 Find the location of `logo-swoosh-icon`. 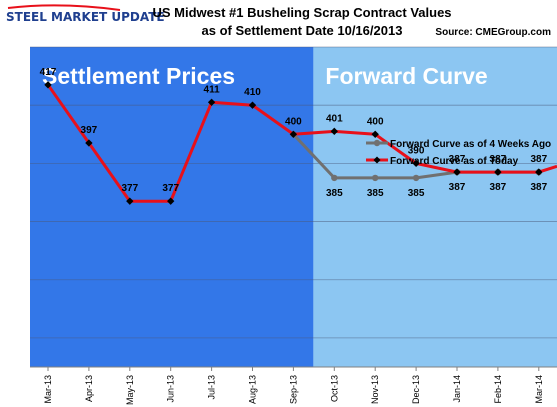

logo-swoosh-icon is located at coordinates (64, 7).